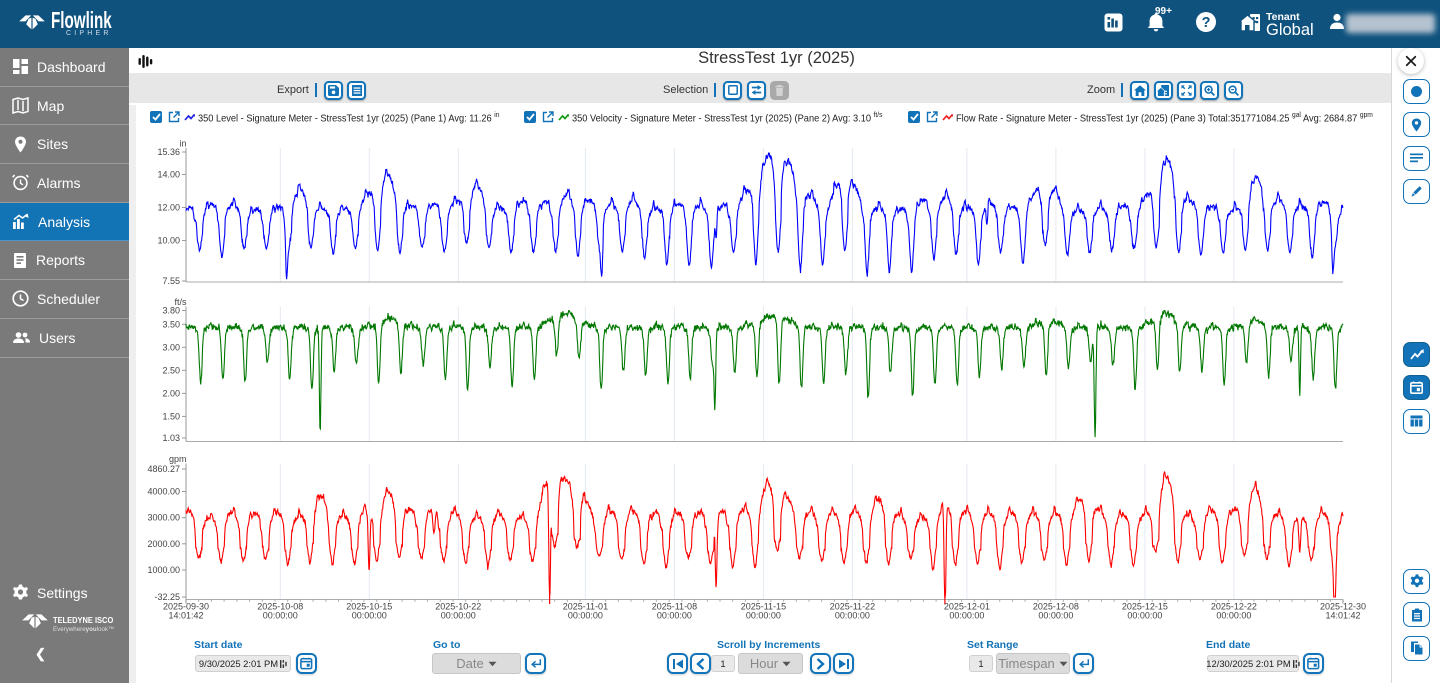 The width and height of the screenshot is (1440, 683). Describe the element at coordinates (1343, 607) in the screenshot. I see `svg-text: 2025-12-30` at that location.